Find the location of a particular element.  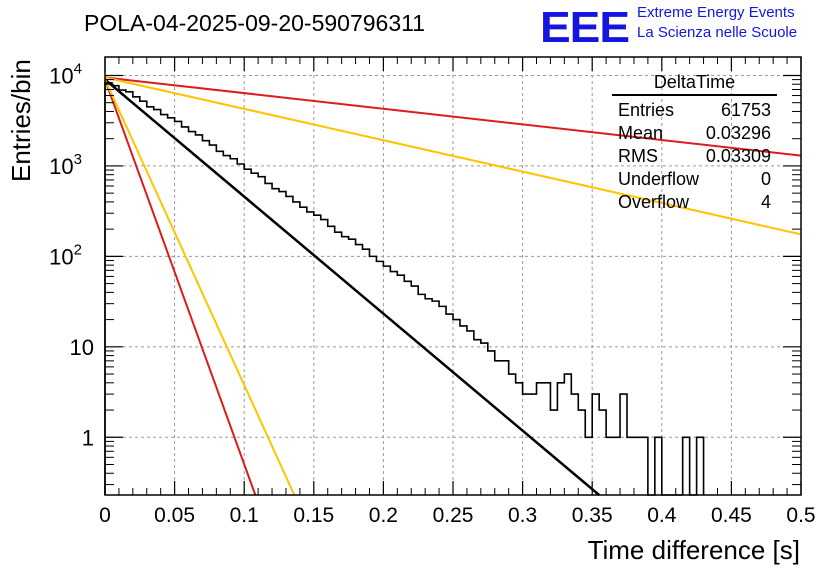

y-tick-label: 1 is located at coordinates (88, 437).